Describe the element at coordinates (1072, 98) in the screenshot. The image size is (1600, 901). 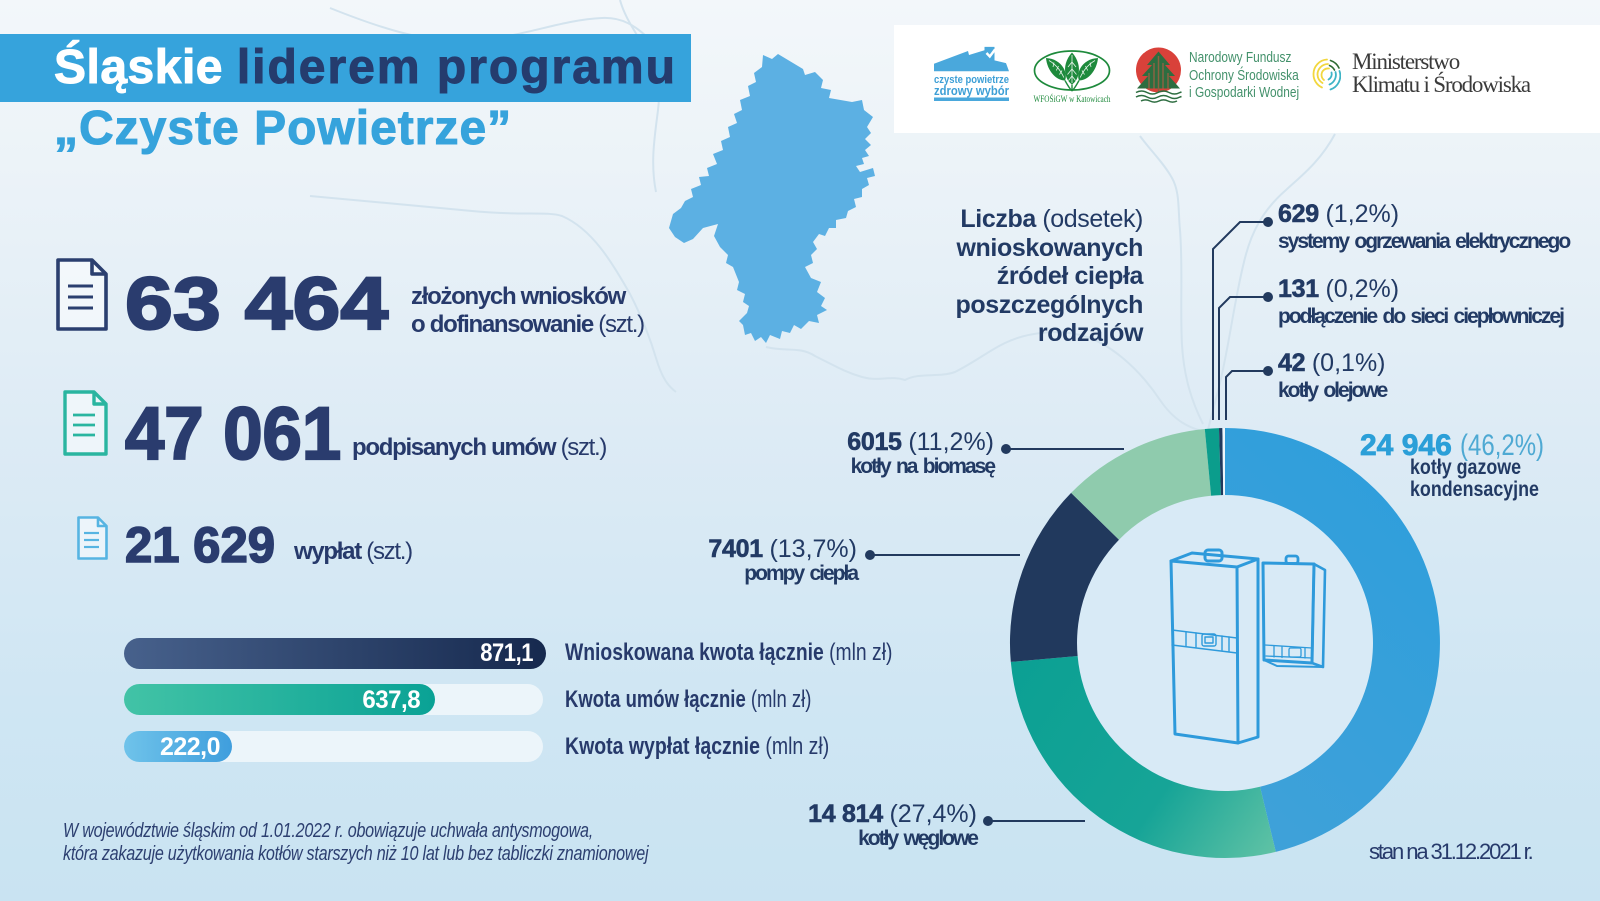
I see `svg-text: WFOŚiGW w Katowicach` at that location.